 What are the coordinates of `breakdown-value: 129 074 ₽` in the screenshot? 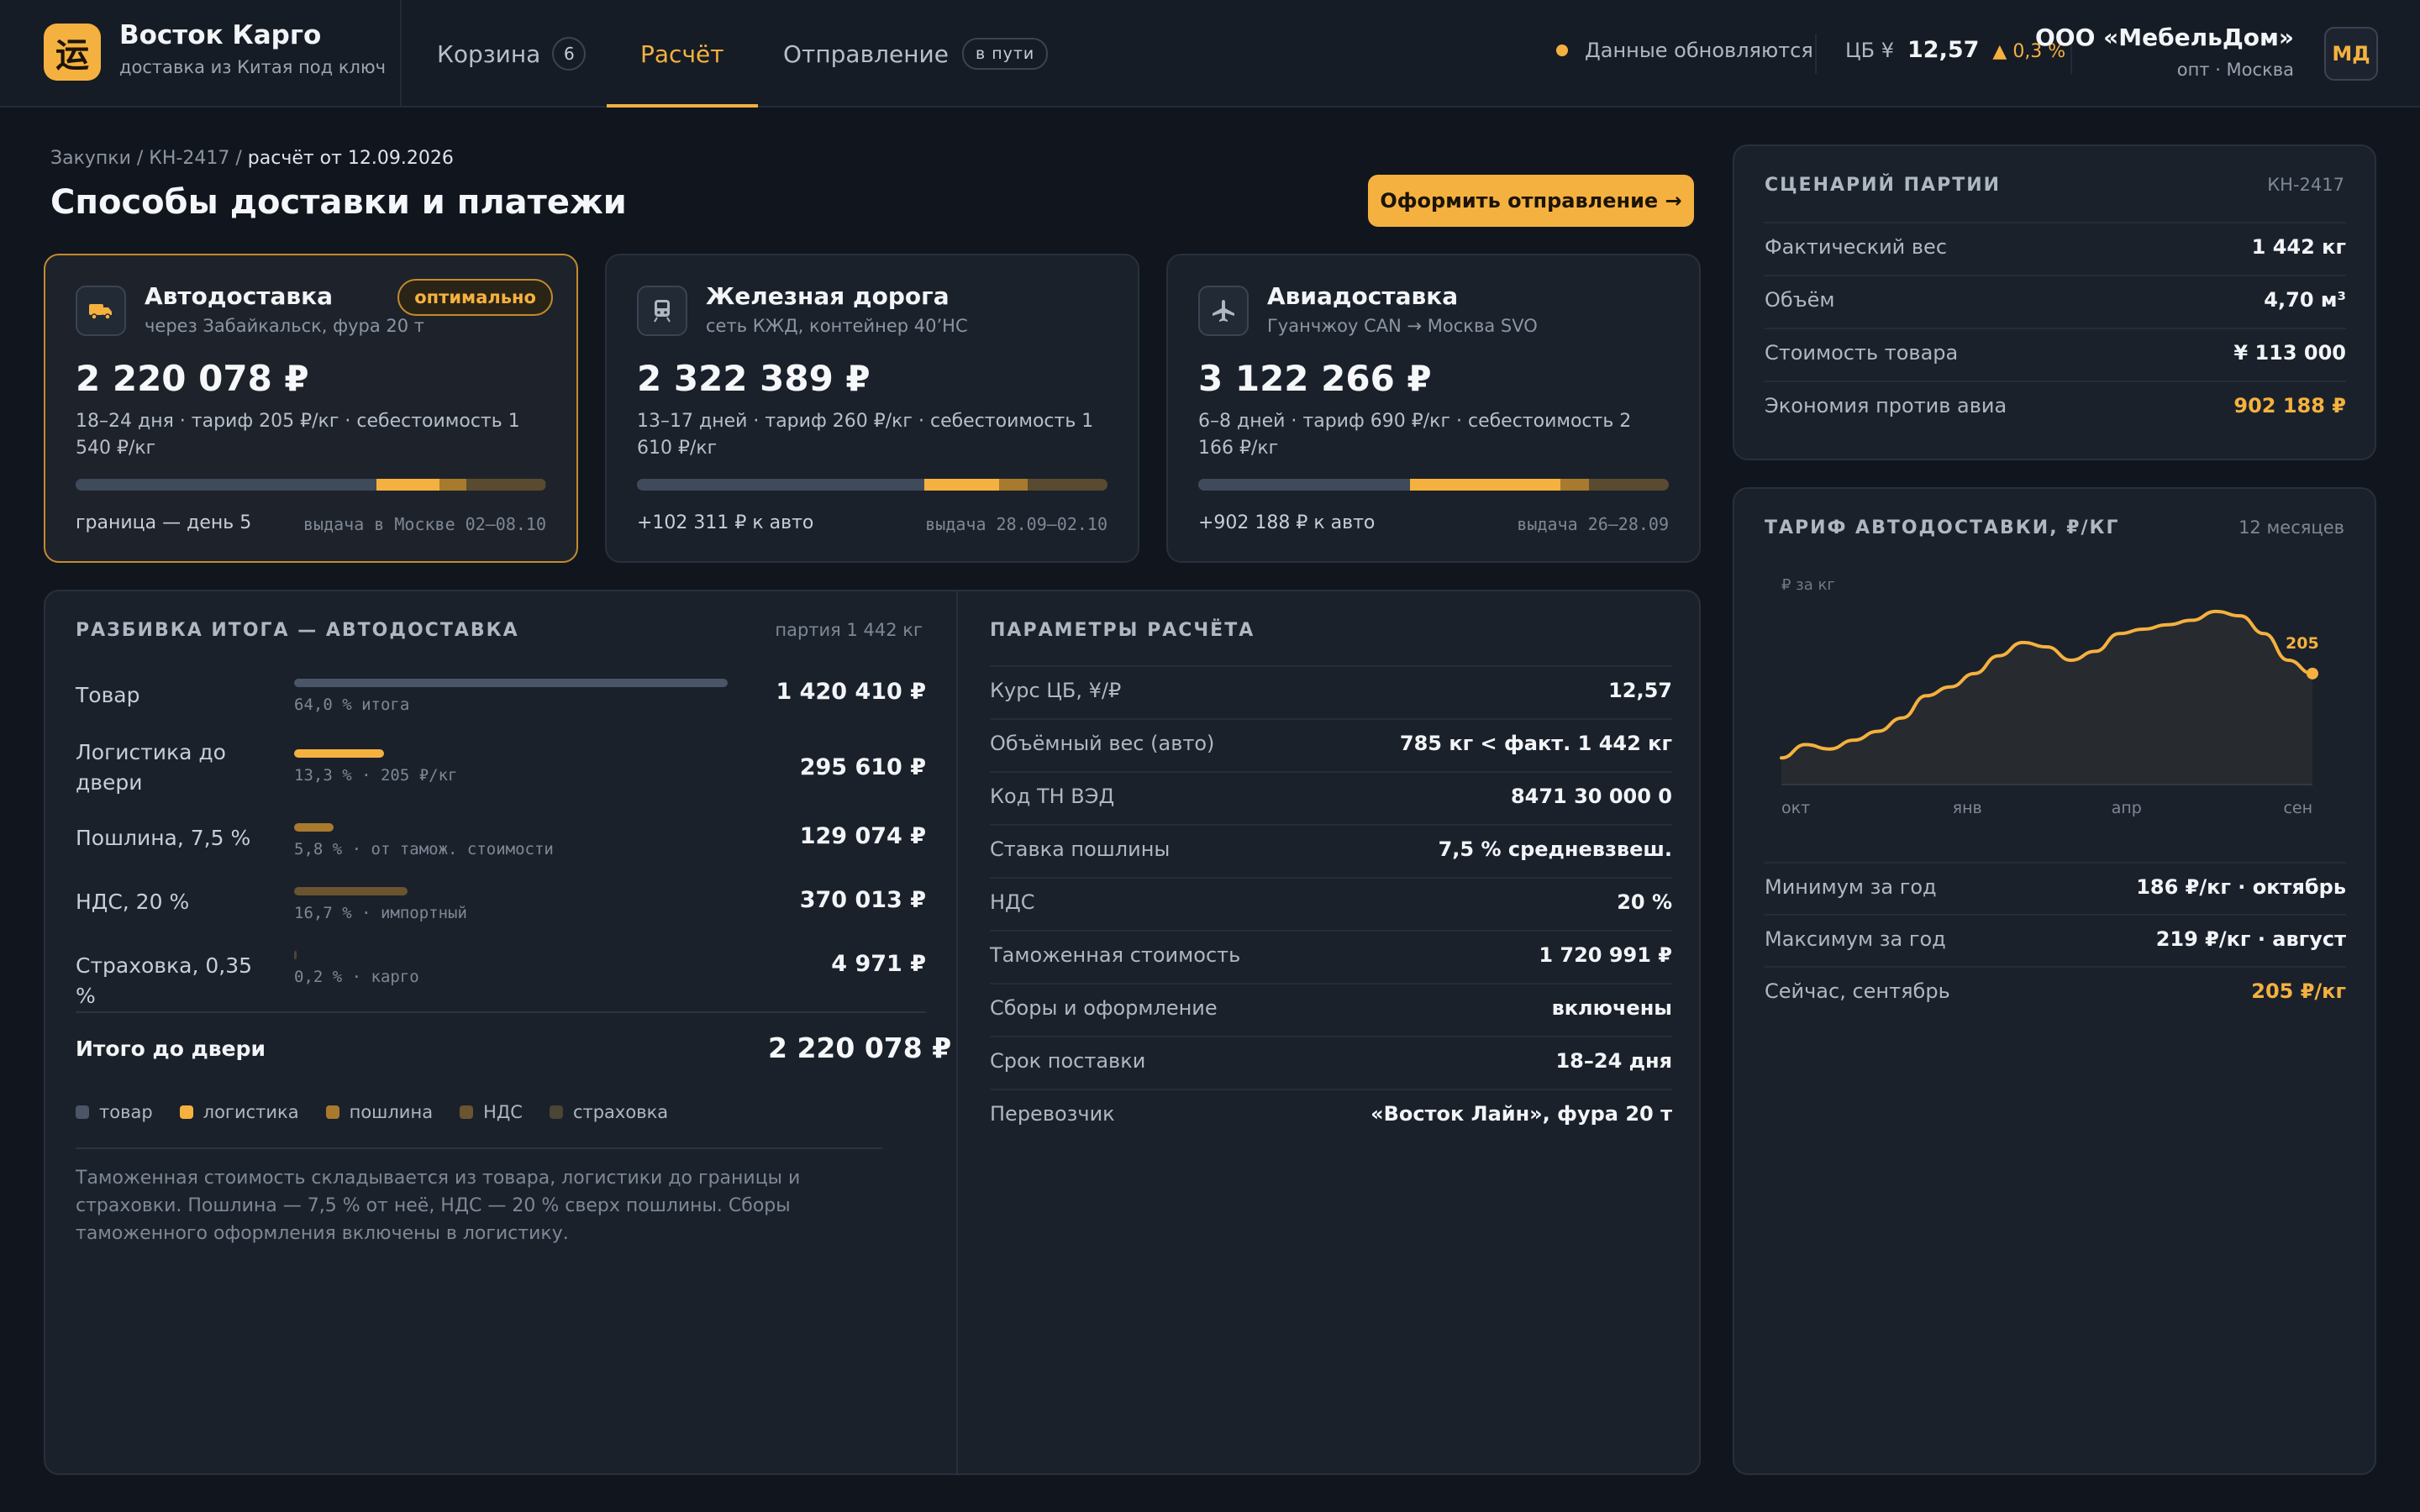 It's located at (863, 836).